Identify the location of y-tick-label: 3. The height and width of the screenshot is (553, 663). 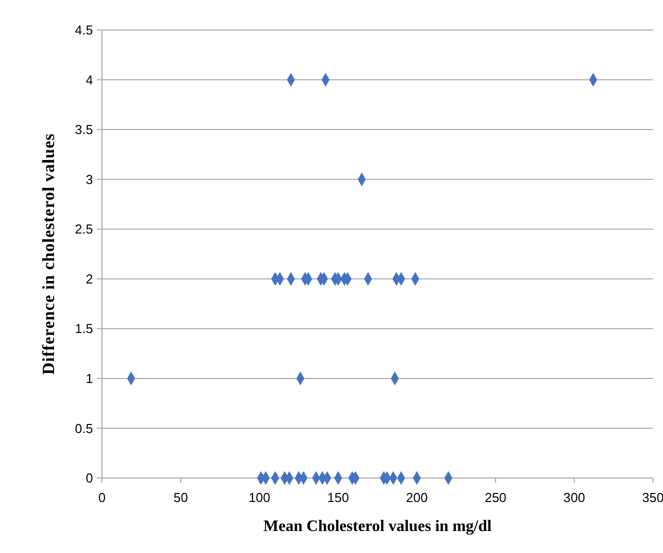
(89, 179).